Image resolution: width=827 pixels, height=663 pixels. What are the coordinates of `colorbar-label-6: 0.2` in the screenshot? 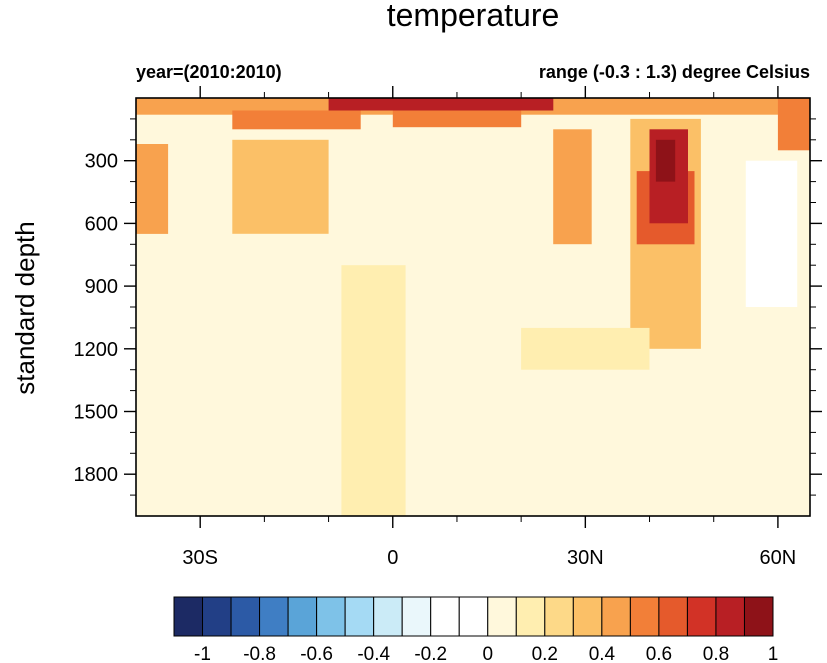 It's located at (545, 653).